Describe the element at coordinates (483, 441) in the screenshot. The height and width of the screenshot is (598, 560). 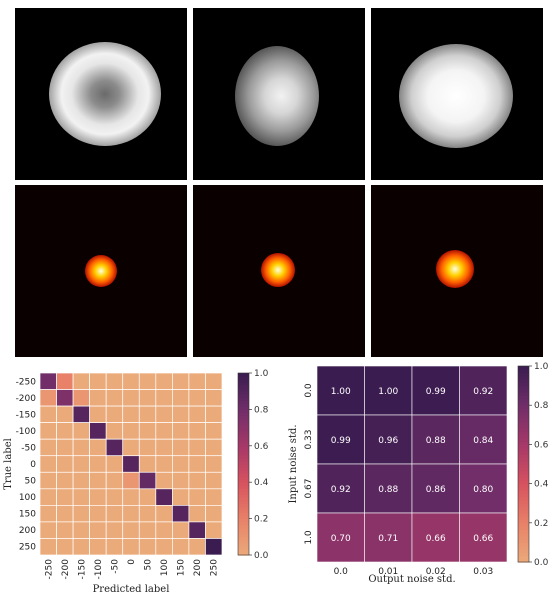
I see `noise-cell-value-label: 0.84` at that location.